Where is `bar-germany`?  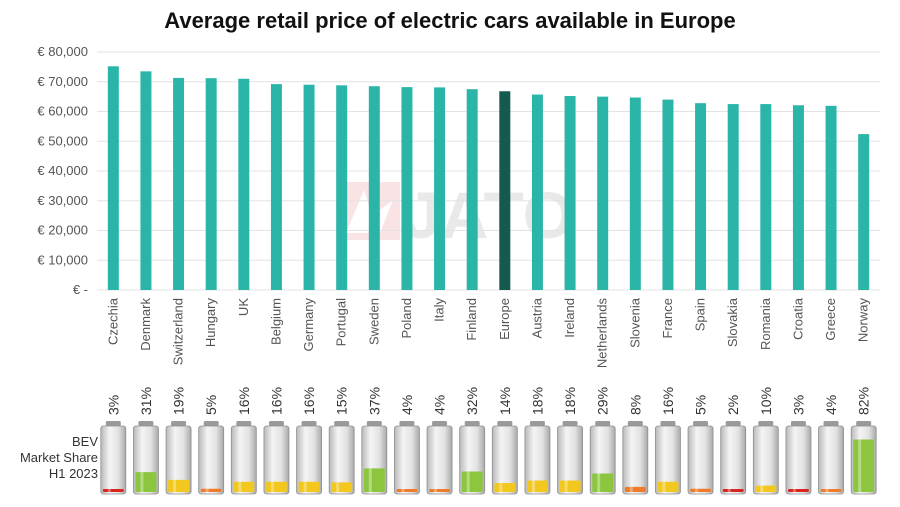 bar-germany is located at coordinates (309, 187).